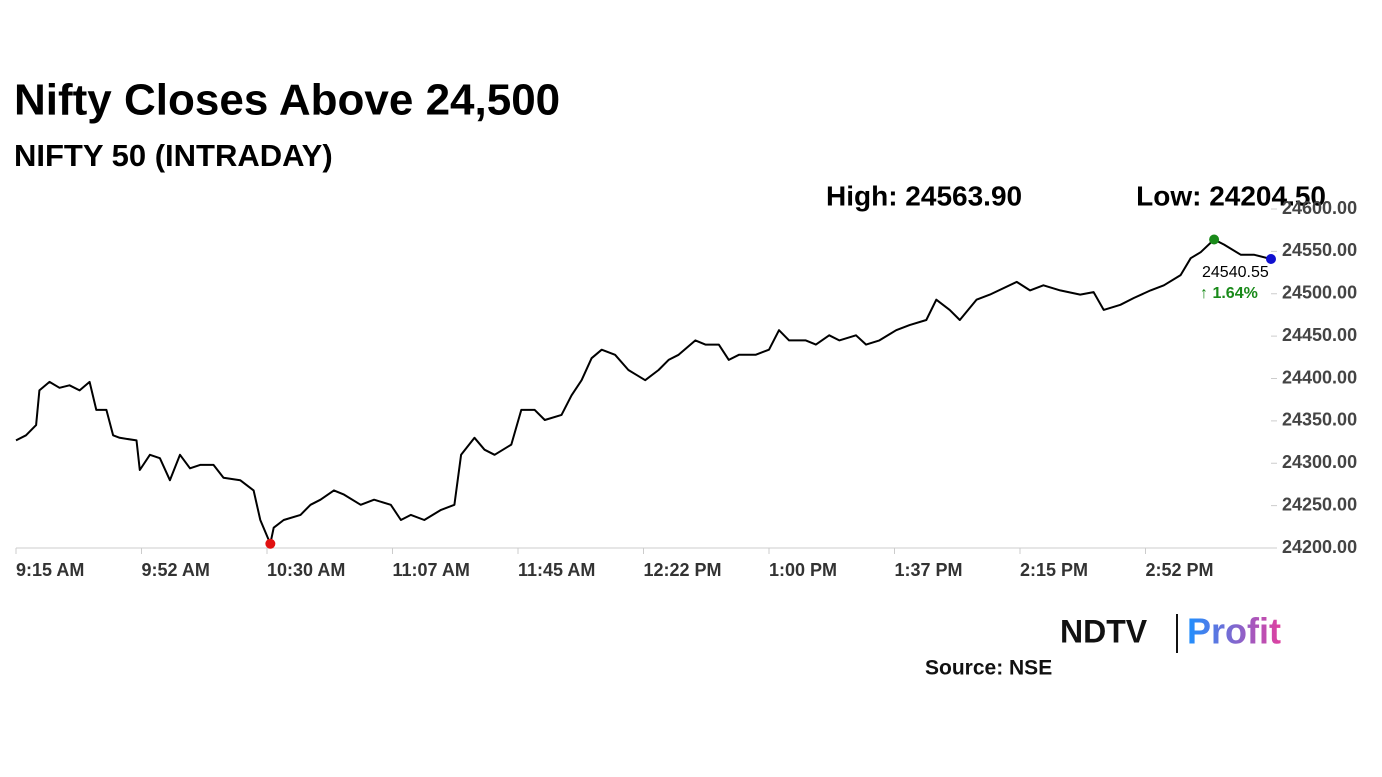 The image size is (1382, 777). What do you see at coordinates (1229, 293) in the screenshot?
I see `change-label: ↑ 1.64%` at bounding box center [1229, 293].